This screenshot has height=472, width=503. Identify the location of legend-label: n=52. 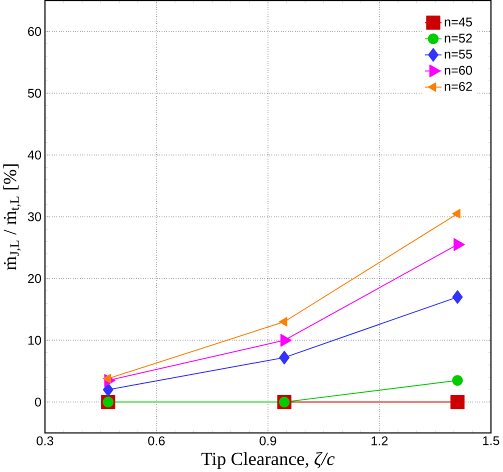
(458, 38).